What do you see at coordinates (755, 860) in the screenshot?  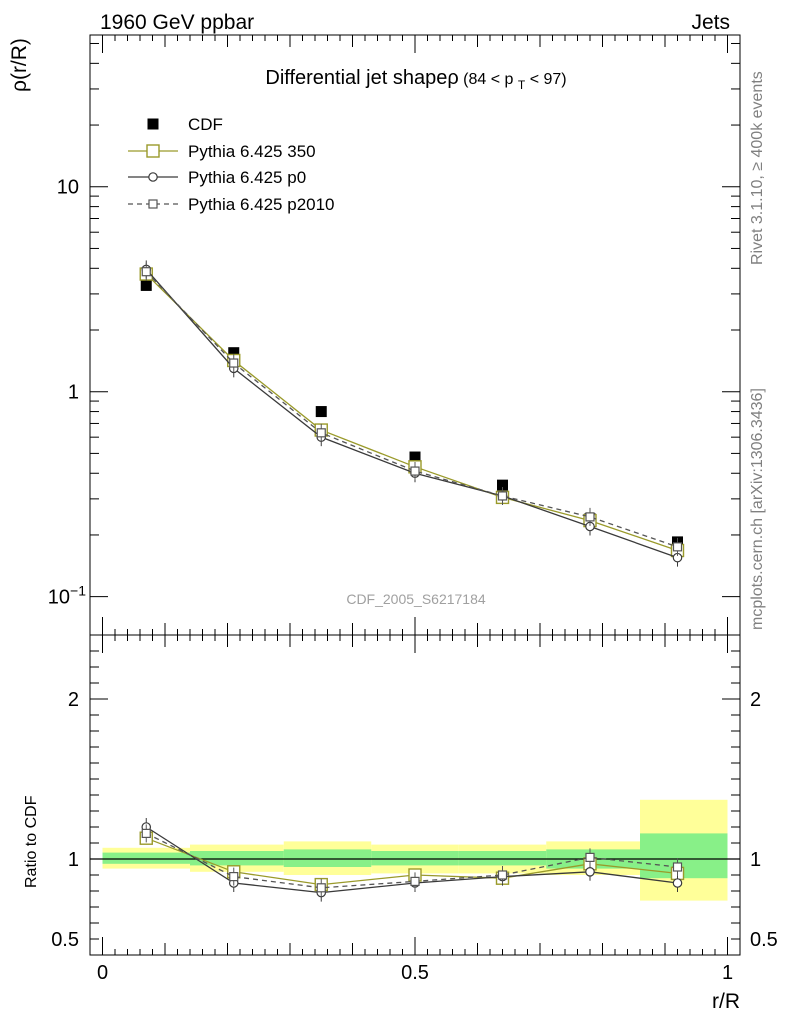 I see `ratio-y-tick-label-right: 1` at bounding box center [755, 860].